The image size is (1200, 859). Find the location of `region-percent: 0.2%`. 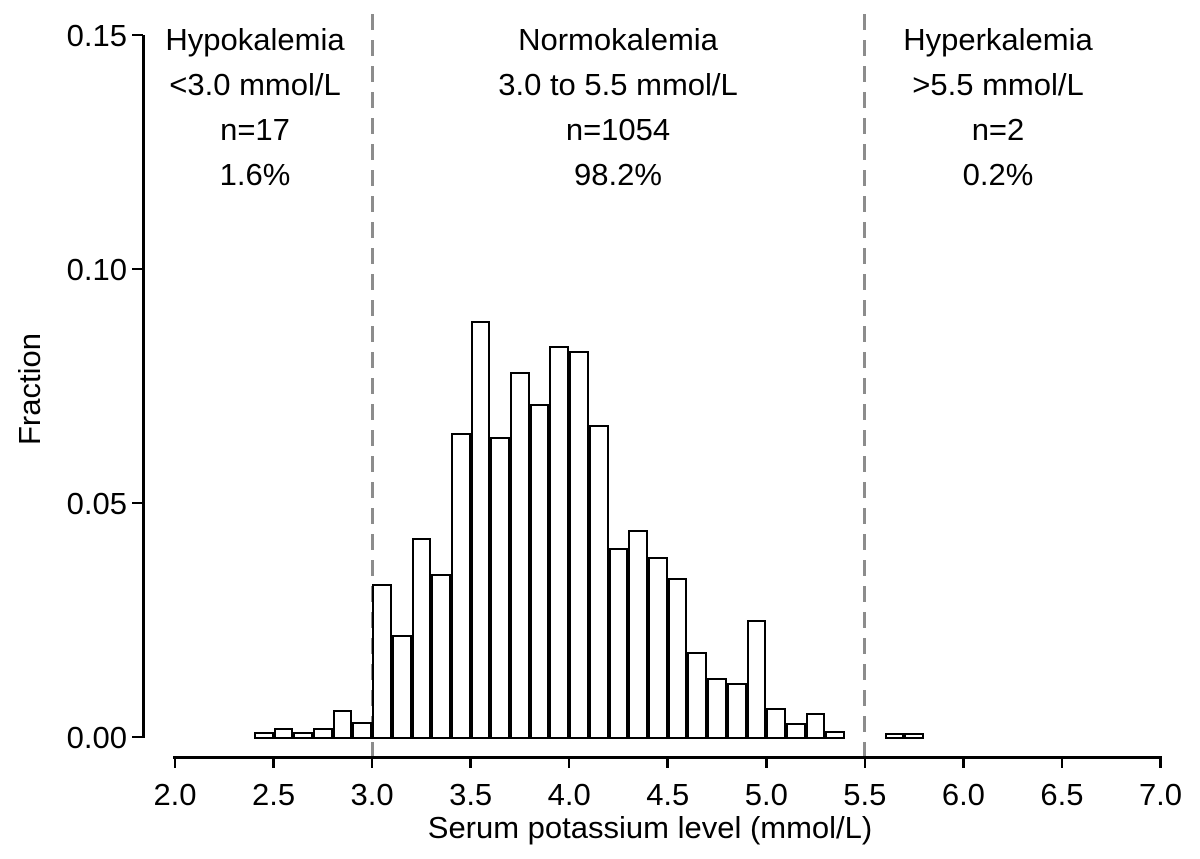

region-percent: 0.2% is located at coordinates (998, 174).